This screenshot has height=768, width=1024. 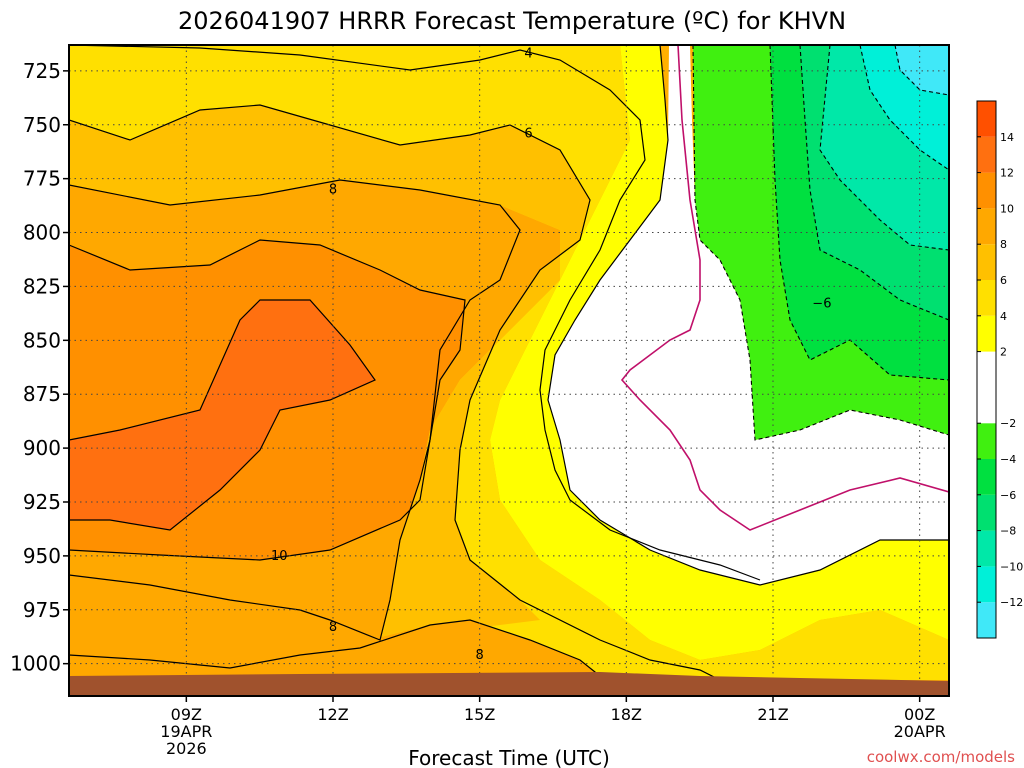 What do you see at coordinates (332, 714) in the screenshot?
I see `x-tick-label: 12Z` at bounding box center [332, 714].